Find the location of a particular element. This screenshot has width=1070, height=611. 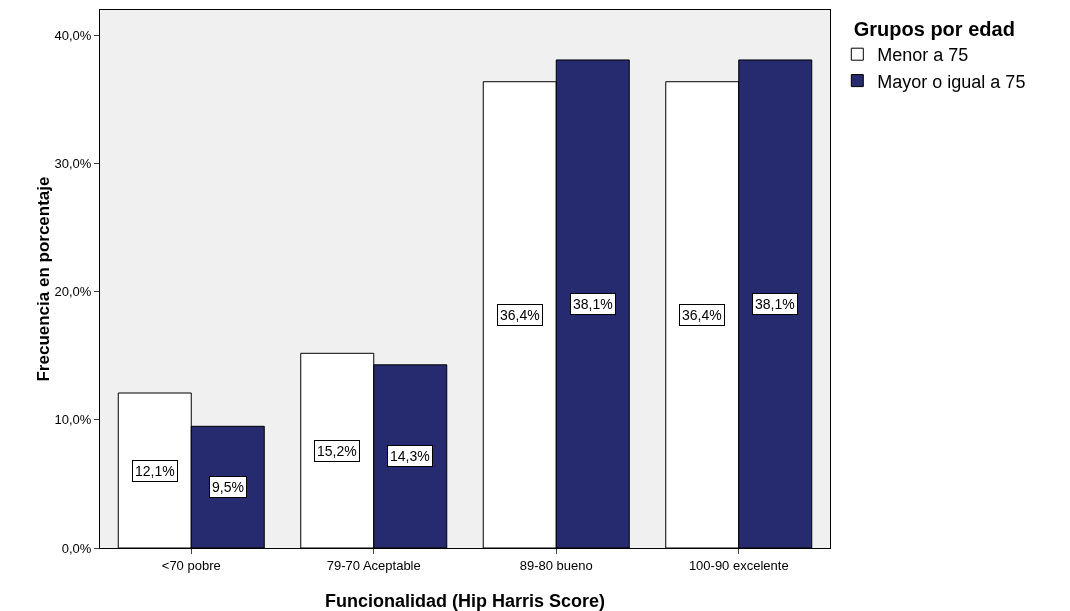

y-tick-label: 10,0% is located at coordinates (73, 420).